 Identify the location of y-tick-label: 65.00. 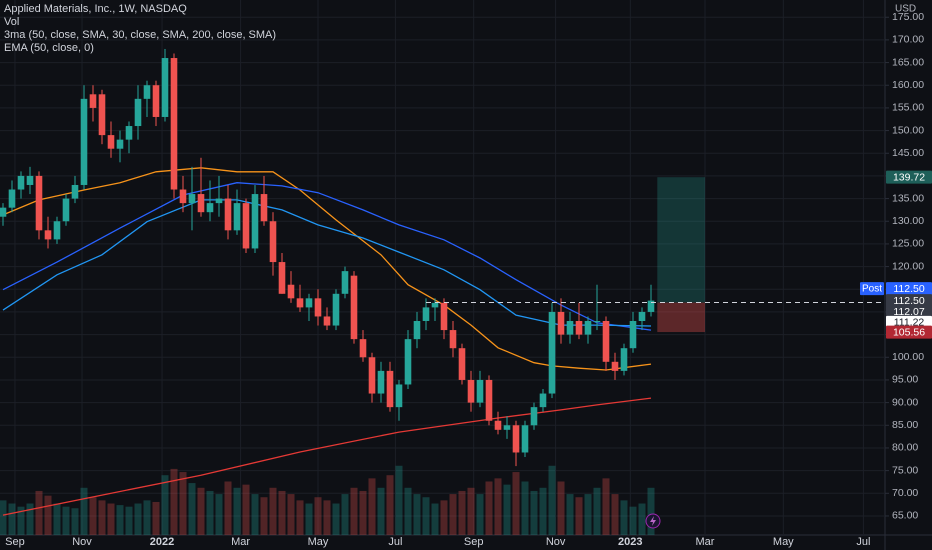
(905, 516).